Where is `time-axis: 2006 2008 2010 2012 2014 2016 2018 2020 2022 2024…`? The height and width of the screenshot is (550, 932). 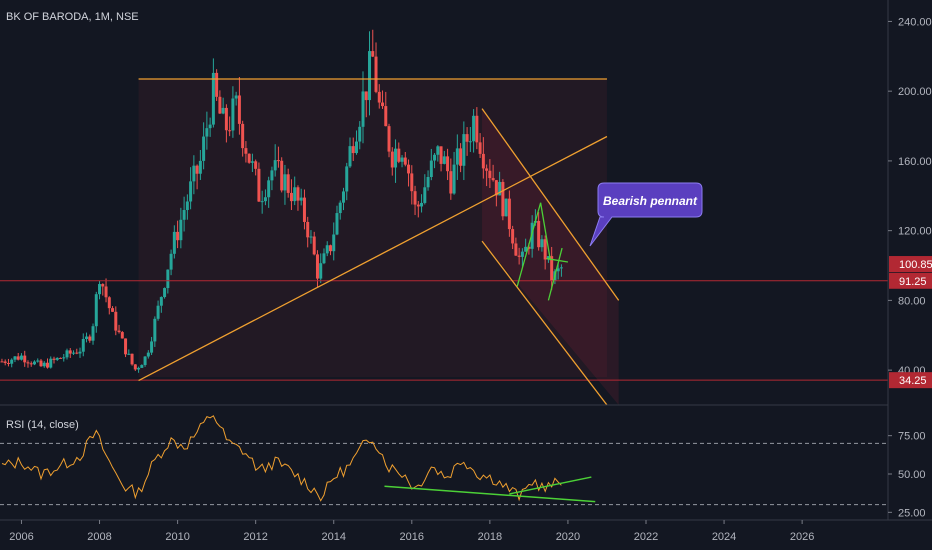
time-axis: 2006 2008 2010 2012 2014 2016 2018 2020 2022 2024… is located at coordinates (411, 531).